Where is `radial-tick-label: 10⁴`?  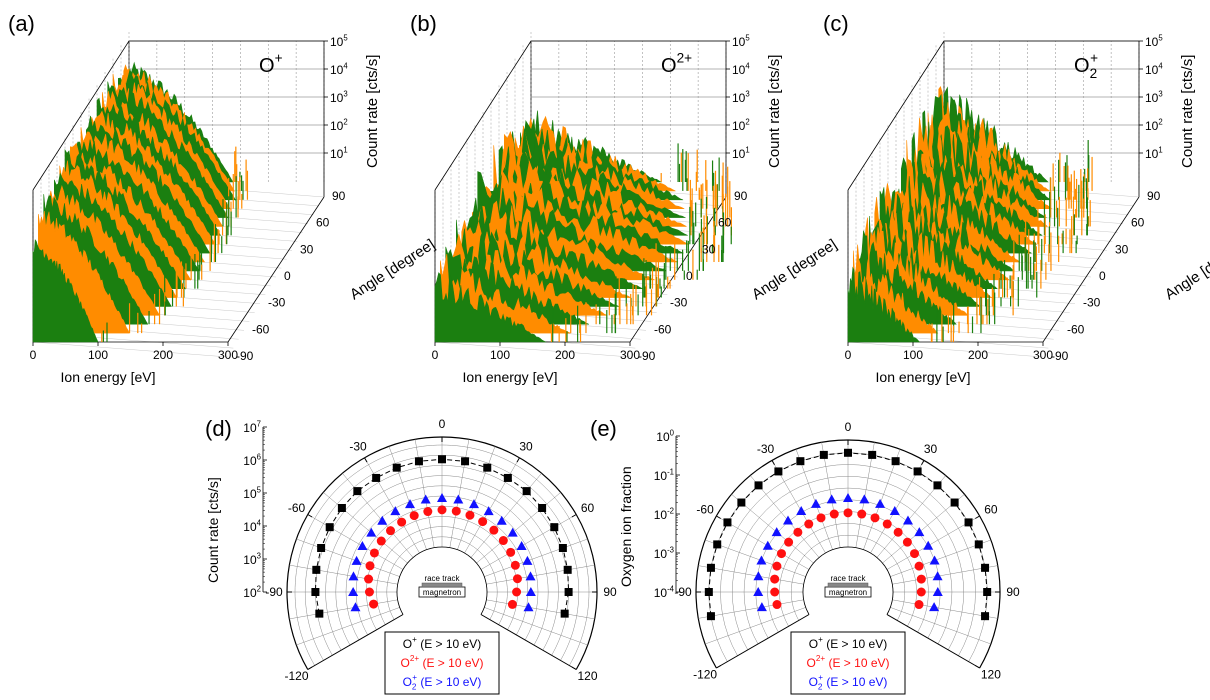 radial-tick-label: 10⁴ is located at coordinates (252, 526).